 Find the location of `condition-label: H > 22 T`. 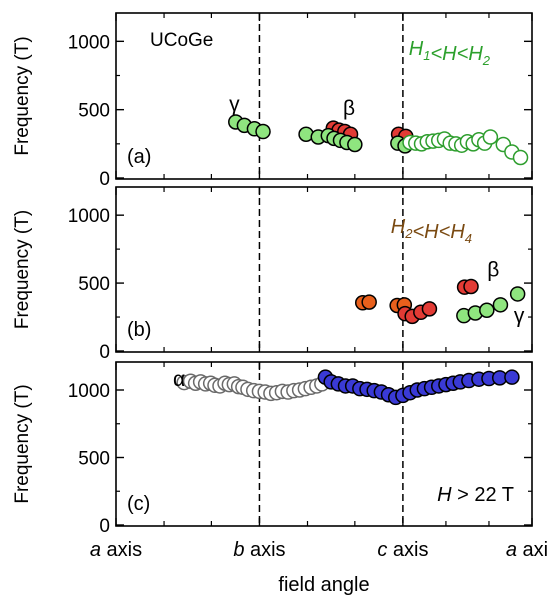

condition-label: H > 22 T is located at coordinates (475, 495).